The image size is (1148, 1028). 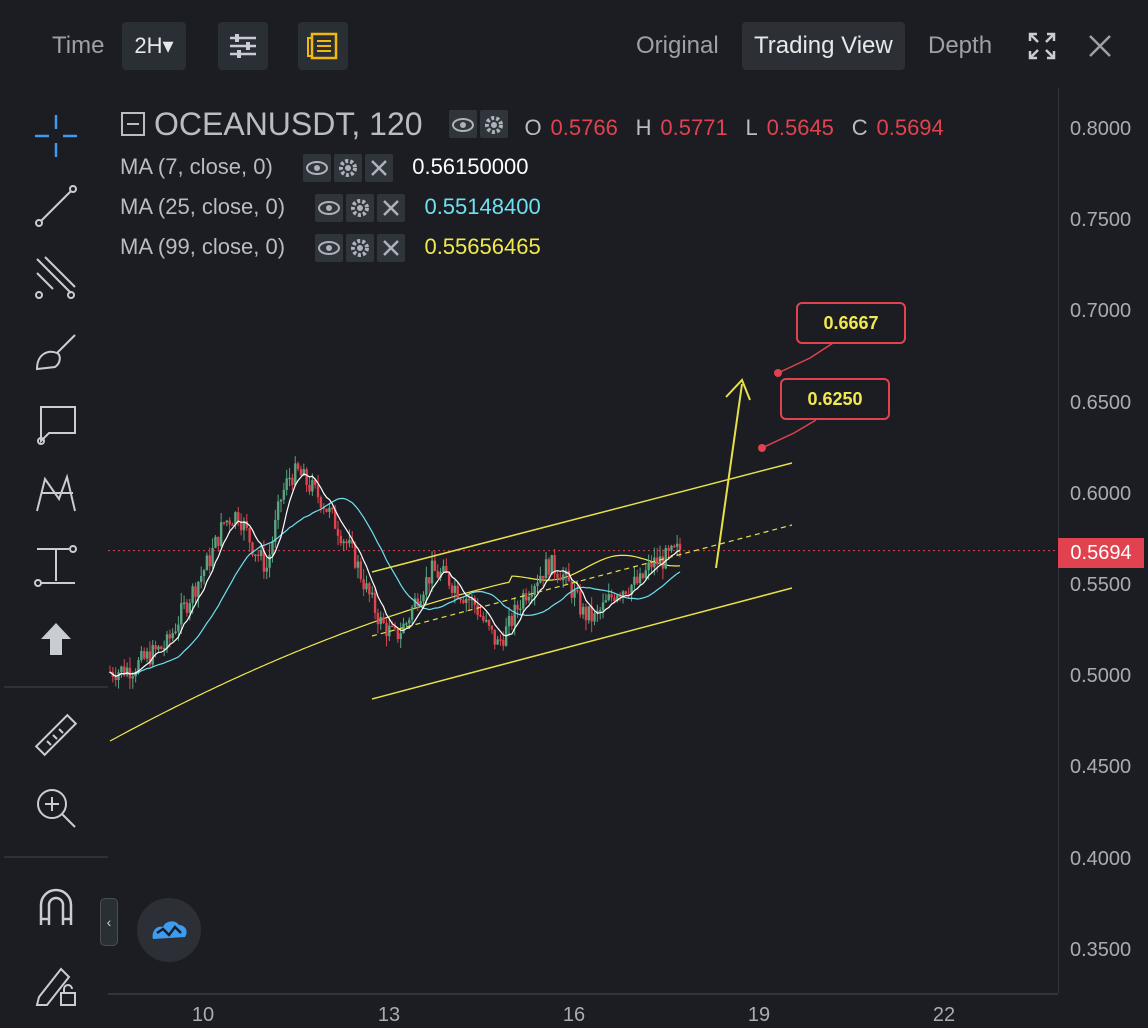 I want to click on y-tick-label: 0.4000, so click(x=1101, y=858).